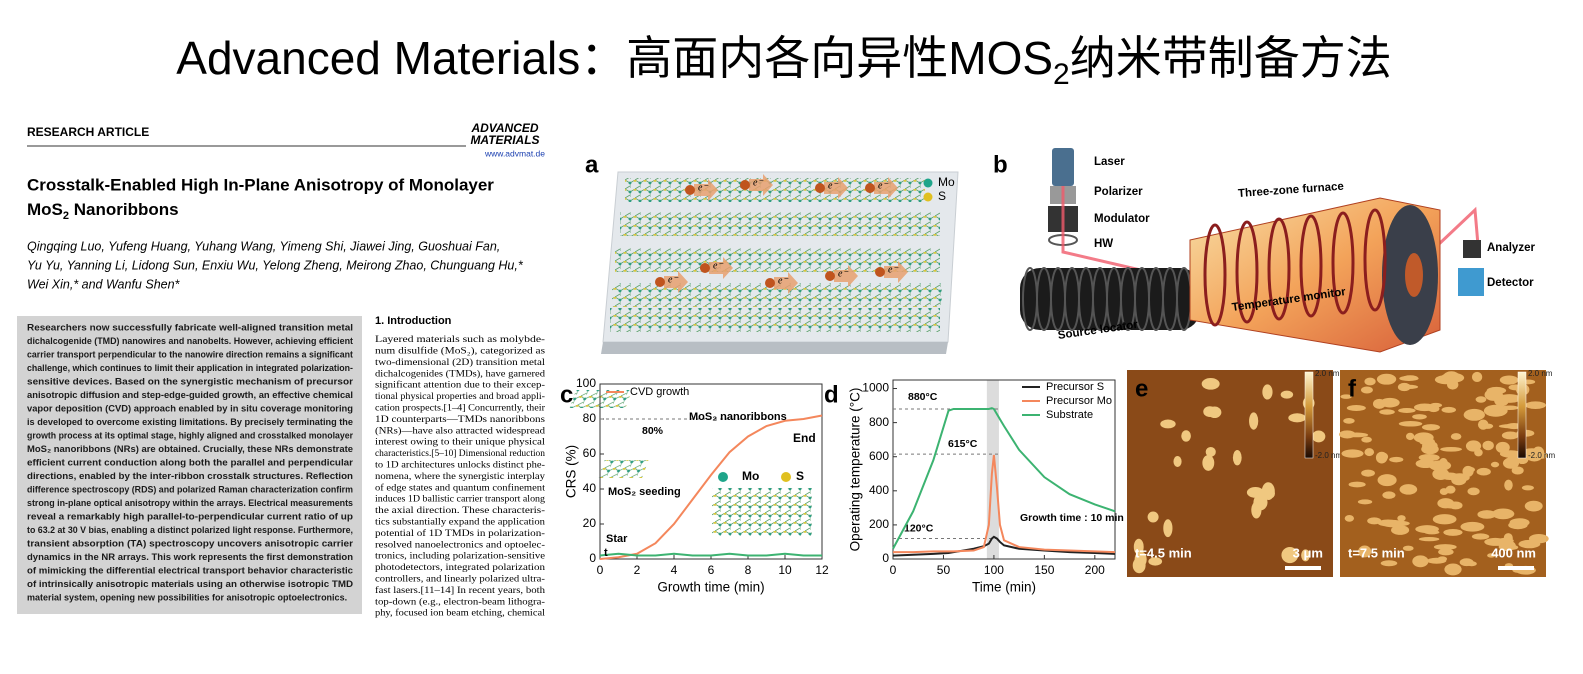  What do you see at coordinates (1291, 190) in the screenshot?
I see `component-label: Three-zone furnace` at bounding box center [1291, 190].